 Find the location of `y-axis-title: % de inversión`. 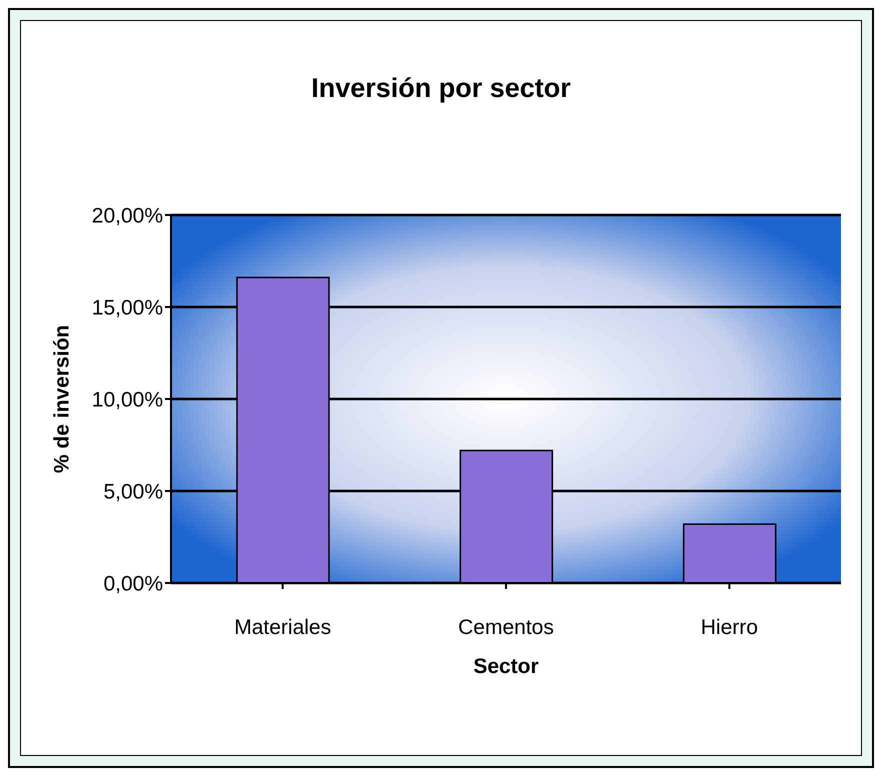

y-axis-title: % de inversión is located at coordinates (62, 399).